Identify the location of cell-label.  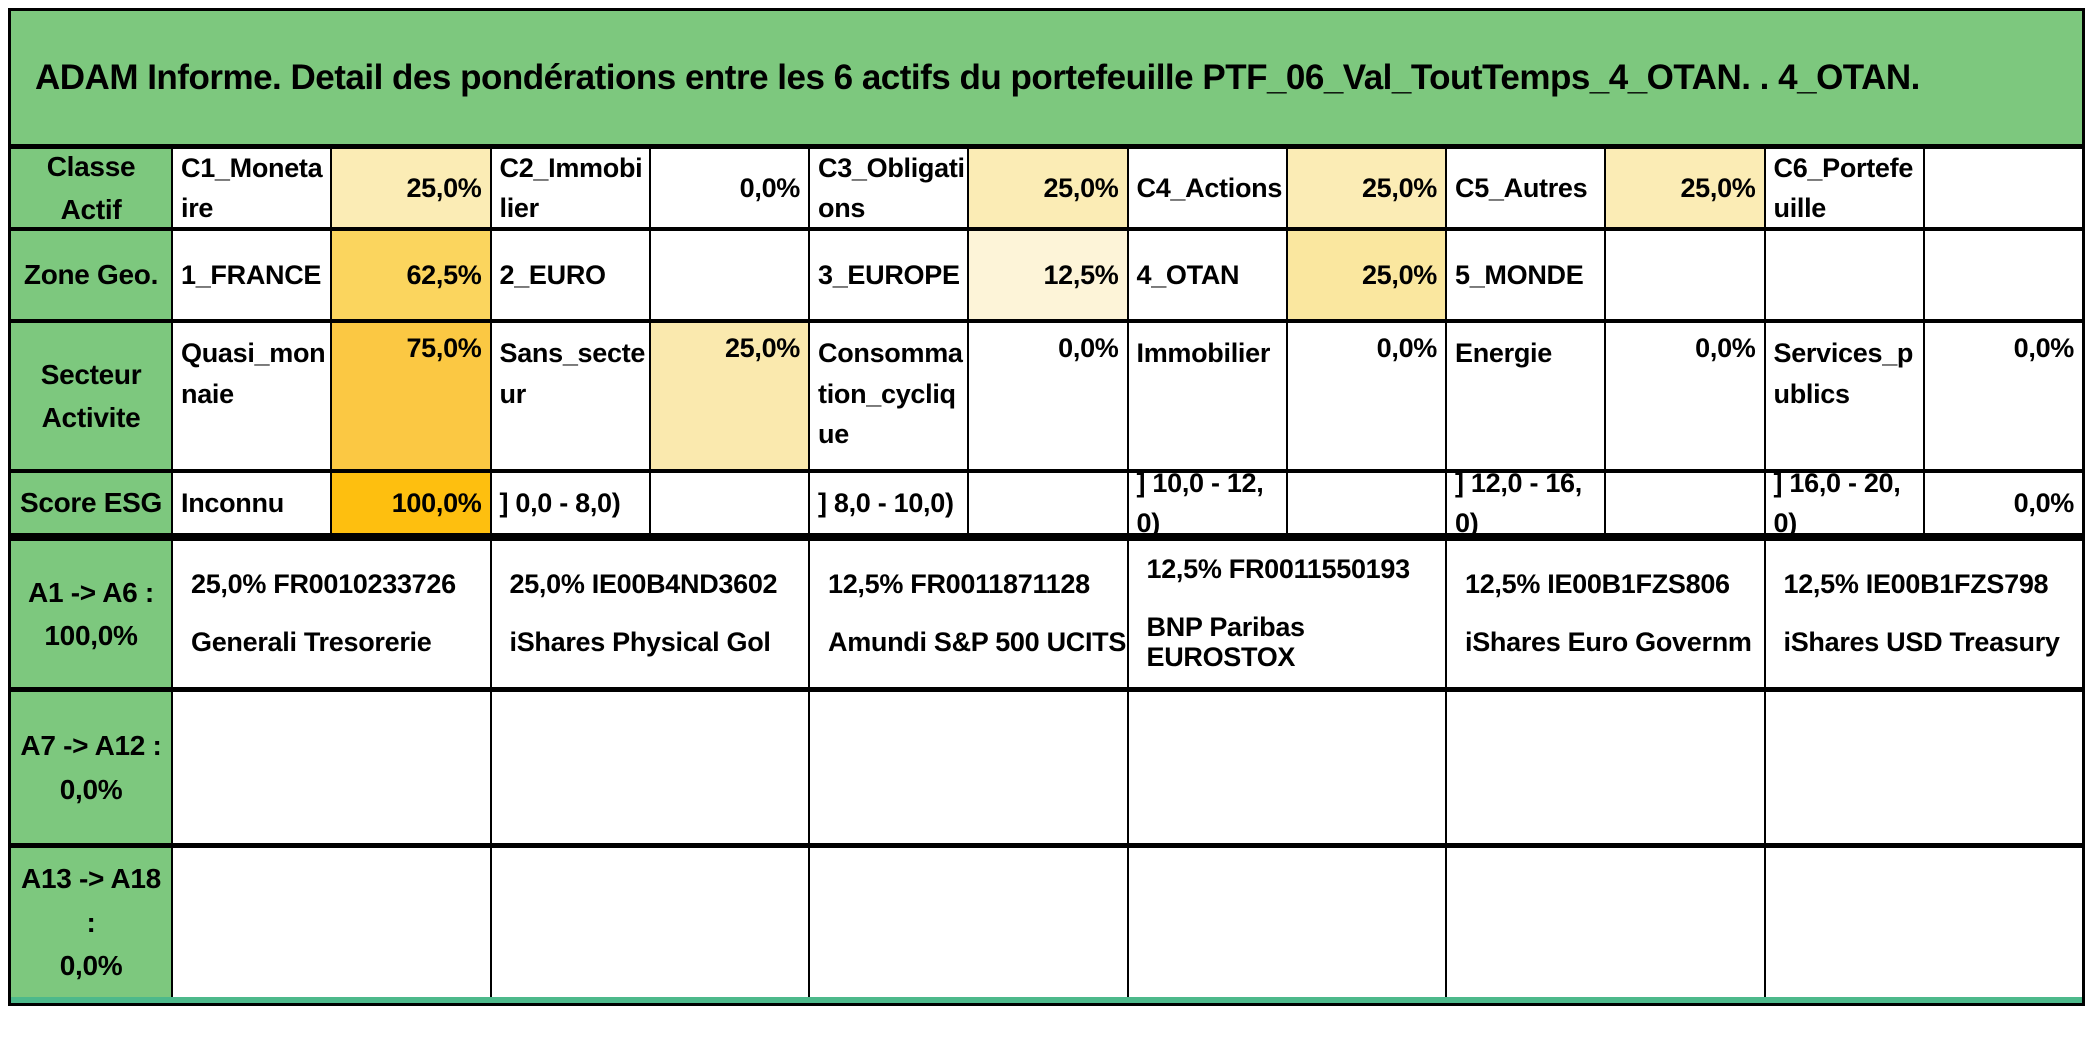
(1843, 275).